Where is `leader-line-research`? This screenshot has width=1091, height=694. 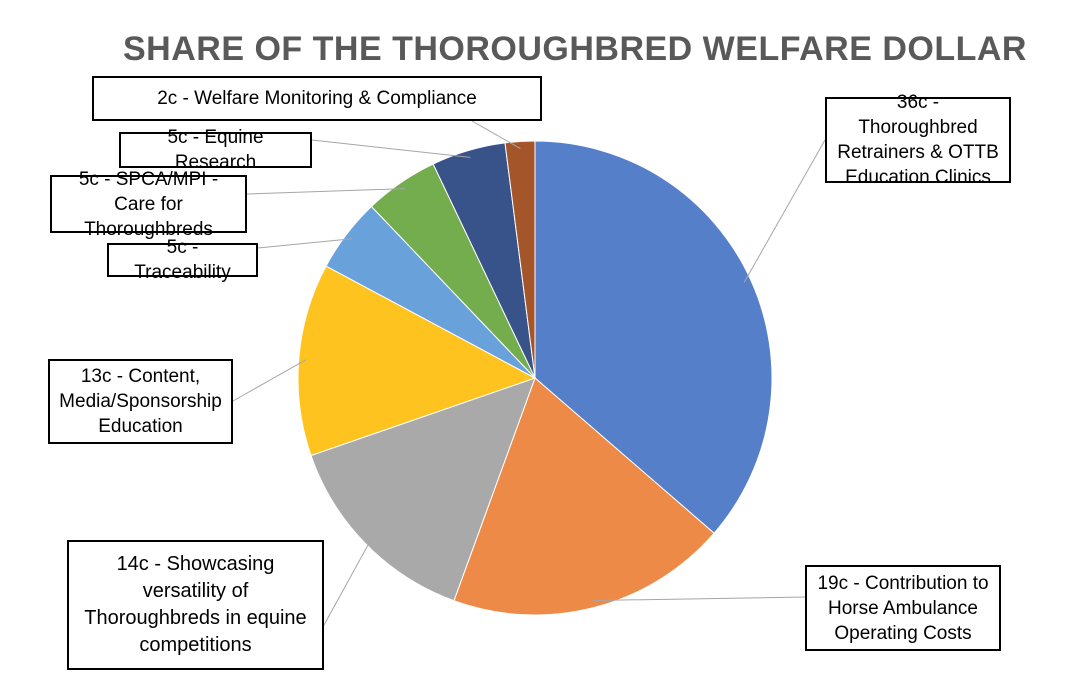 leader-line-research is located at coordinates (391, 148).